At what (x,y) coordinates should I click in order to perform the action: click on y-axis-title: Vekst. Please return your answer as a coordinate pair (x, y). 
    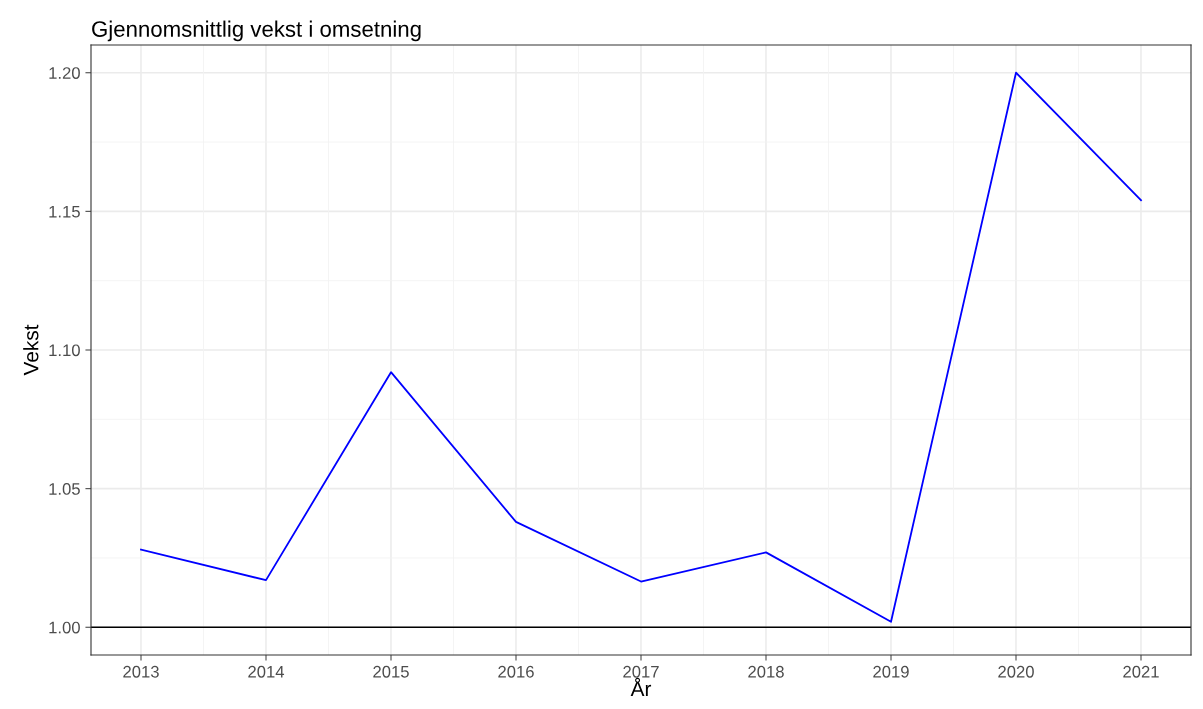
    Looking at the image, I should click on (31, 350).